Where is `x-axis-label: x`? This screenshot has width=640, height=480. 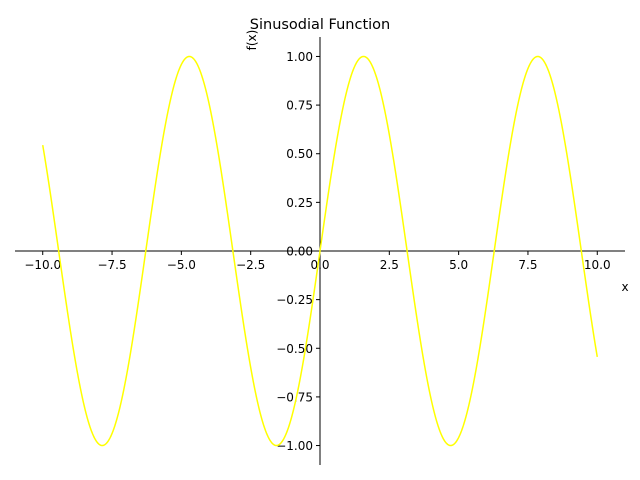 x-axis-label: x is located at coordinates (624, 287).